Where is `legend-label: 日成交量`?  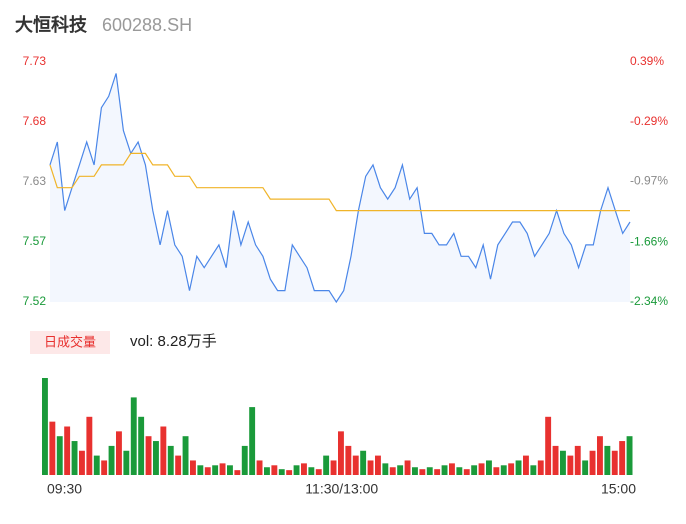 legend-label: 日成交量 is located at coordinates (70, 341).